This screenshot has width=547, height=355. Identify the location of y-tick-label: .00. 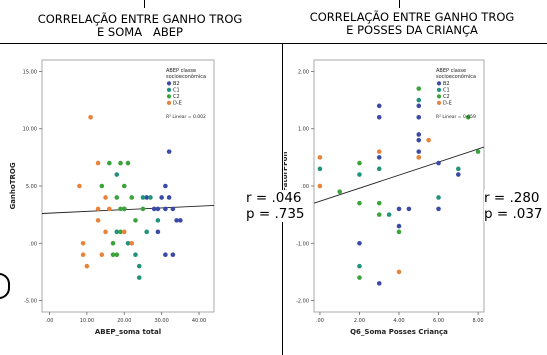
(33, 244).